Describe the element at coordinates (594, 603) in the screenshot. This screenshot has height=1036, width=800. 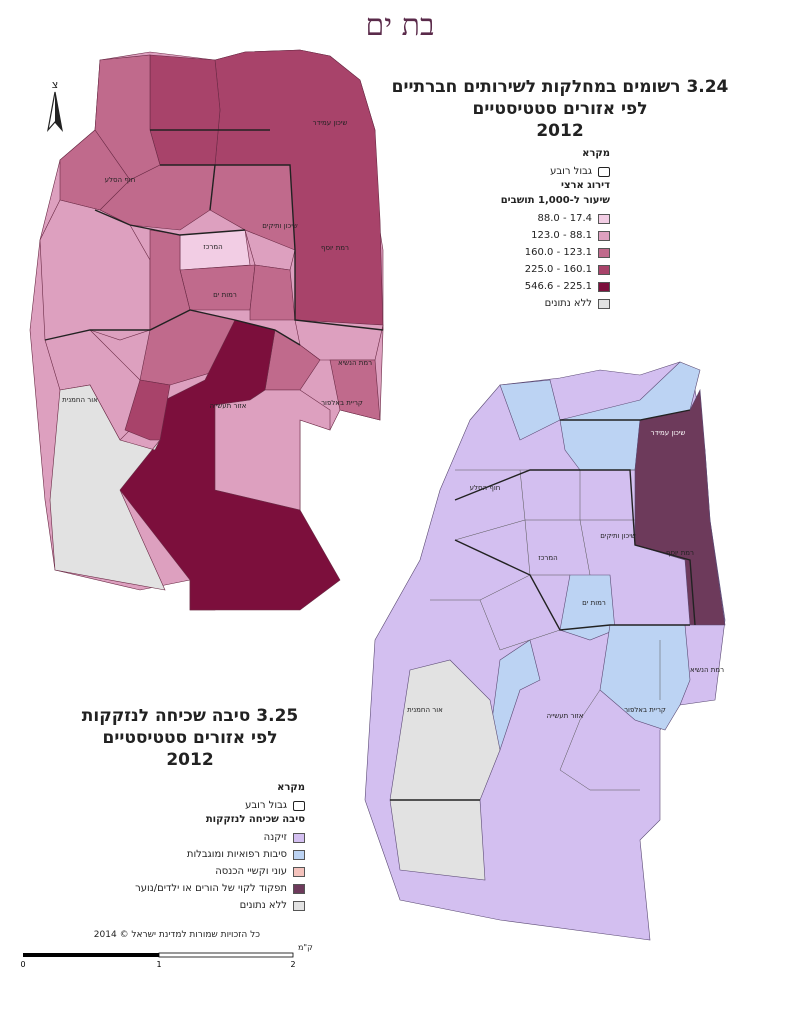
I see `map2-place-label: רמות ים` at that location.